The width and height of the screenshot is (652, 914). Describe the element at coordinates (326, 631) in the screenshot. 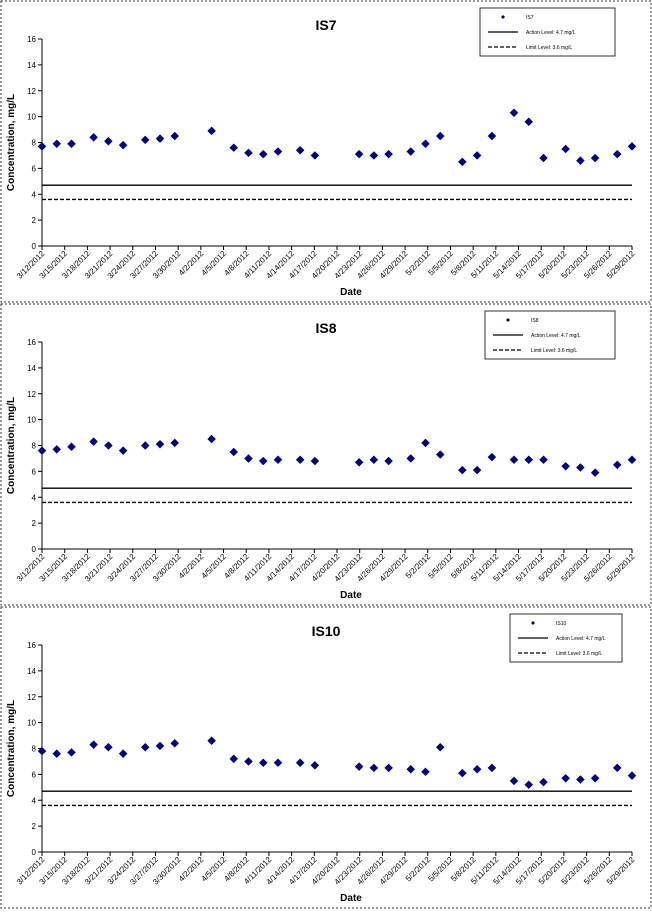

I see `chart-title: IS10` at that location.